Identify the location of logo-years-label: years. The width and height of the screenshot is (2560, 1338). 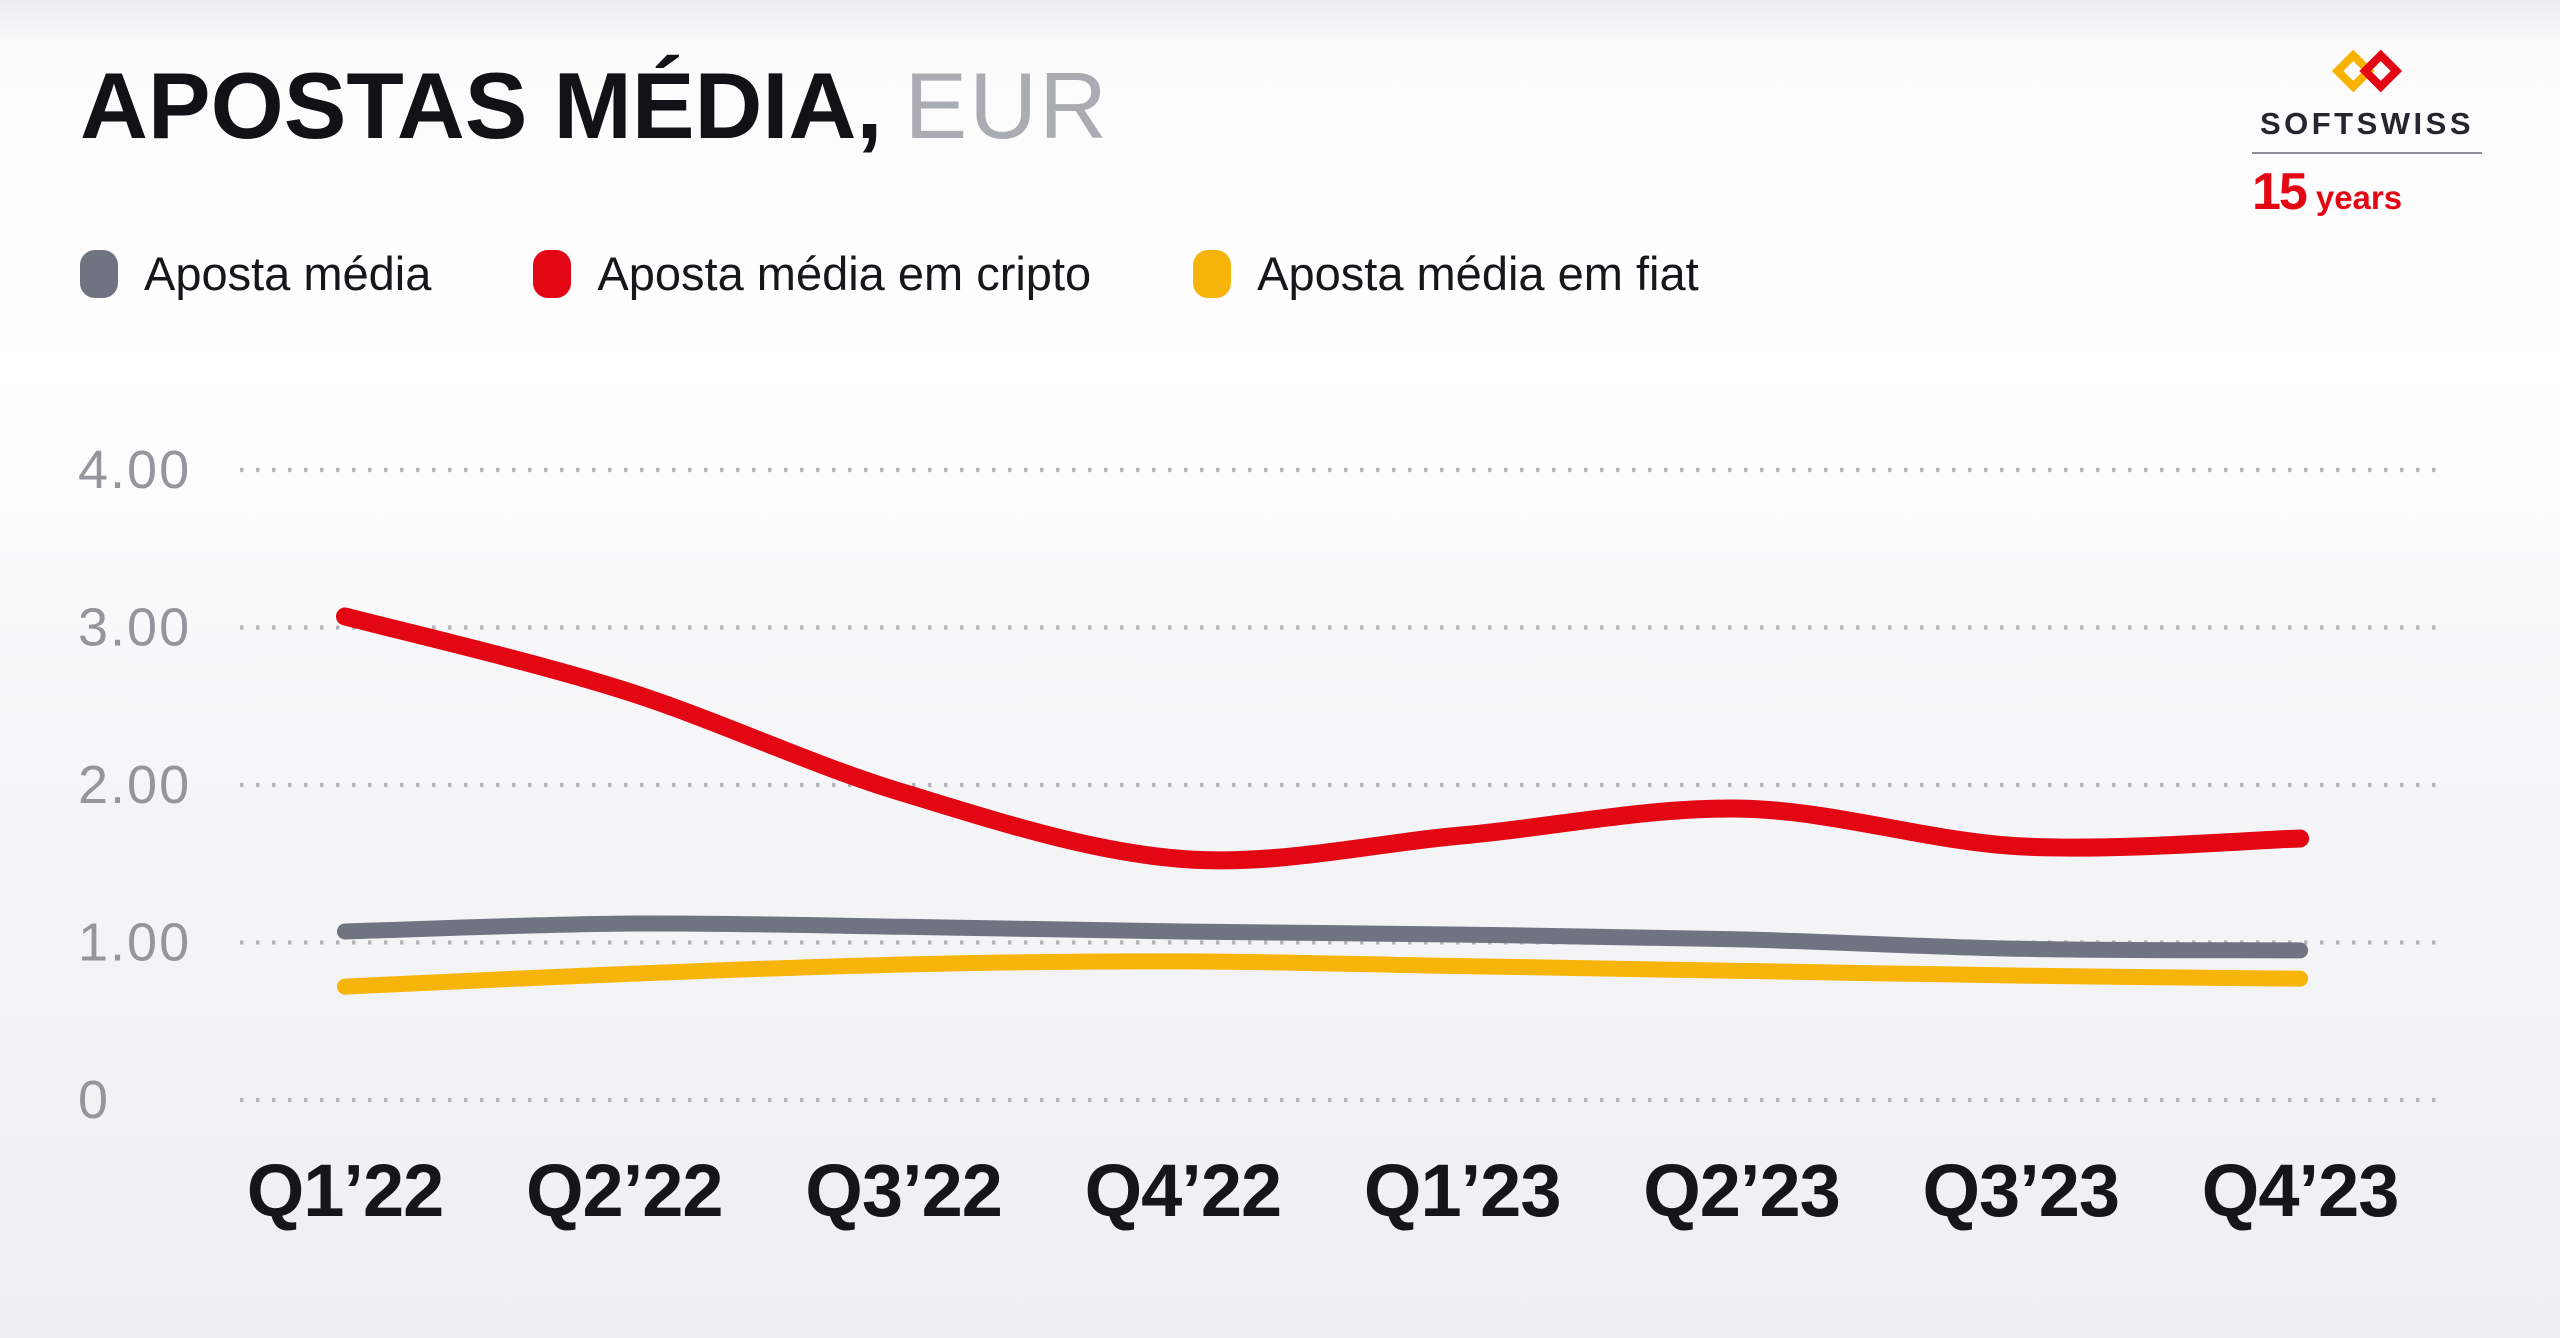
(2359, 197).